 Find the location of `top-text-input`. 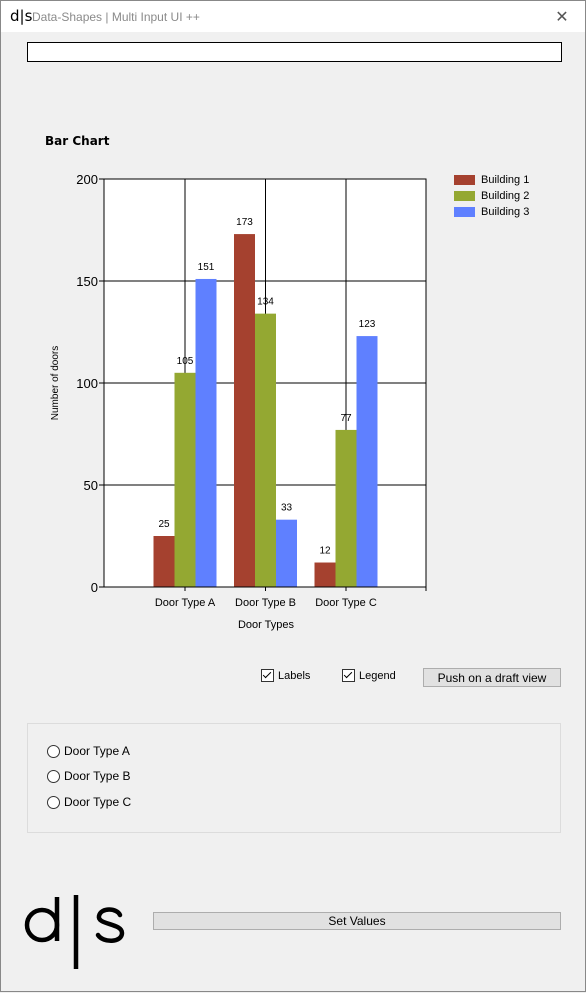

top-text-input is located at coordinates (294, 52).